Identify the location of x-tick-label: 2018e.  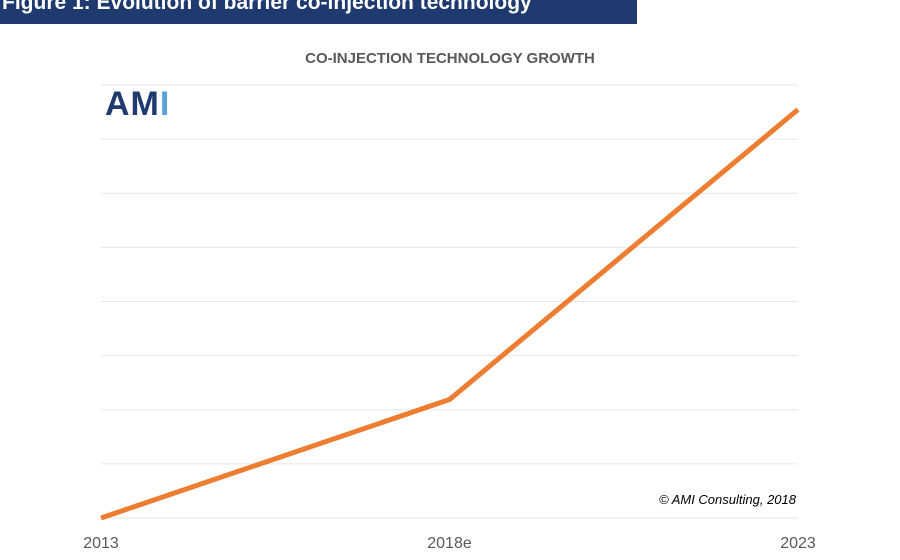
(449, 543).